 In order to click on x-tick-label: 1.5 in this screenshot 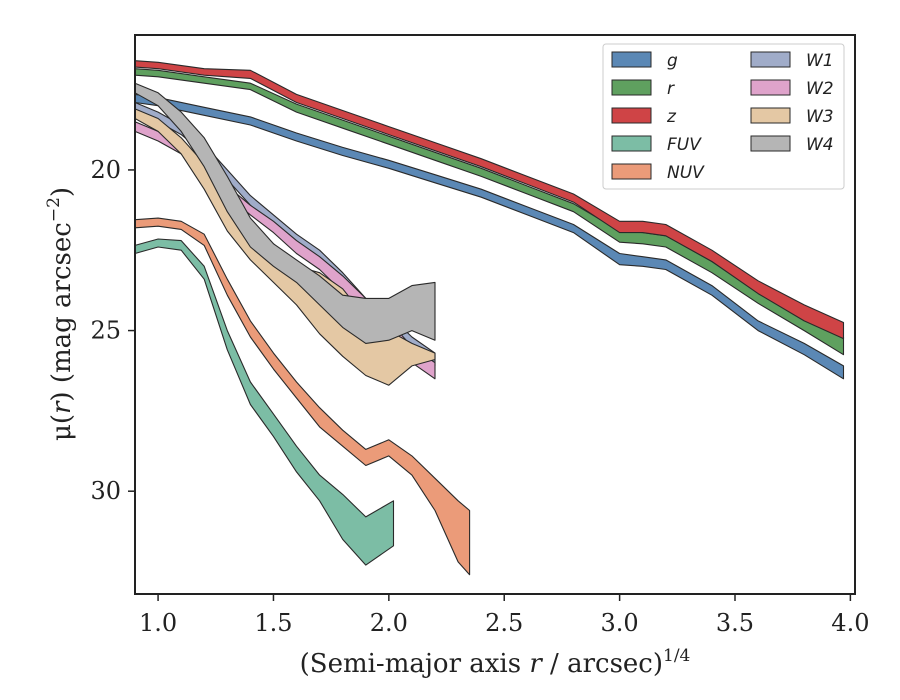, I will do `click(273, 623)`.